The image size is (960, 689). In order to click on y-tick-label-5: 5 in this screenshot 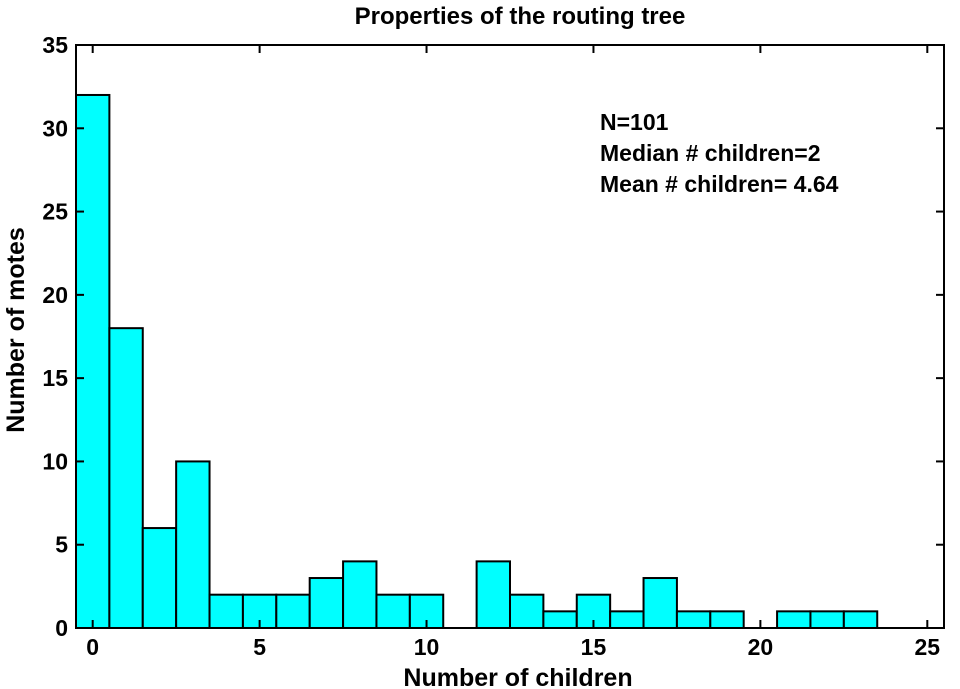, I will do `click(61, 545)`.